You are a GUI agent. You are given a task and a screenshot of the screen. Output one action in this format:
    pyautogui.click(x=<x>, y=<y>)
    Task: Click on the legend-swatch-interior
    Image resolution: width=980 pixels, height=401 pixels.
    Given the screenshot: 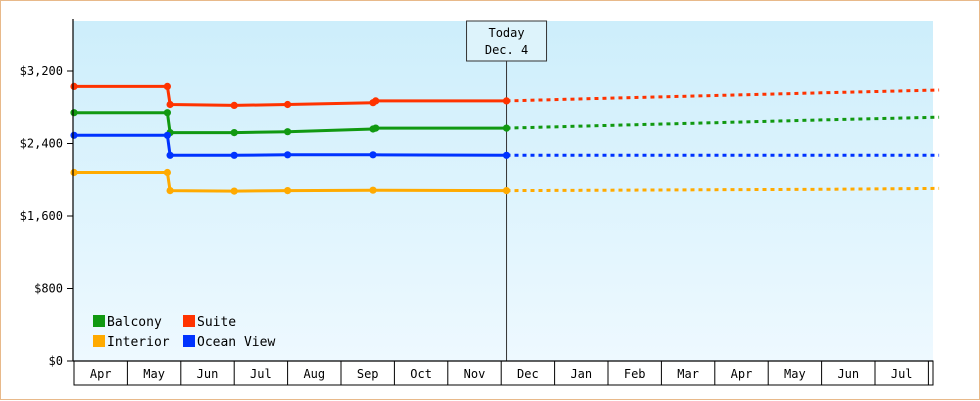 What is the action you would take?
    pyautogui.click(x=99, y=341)
    